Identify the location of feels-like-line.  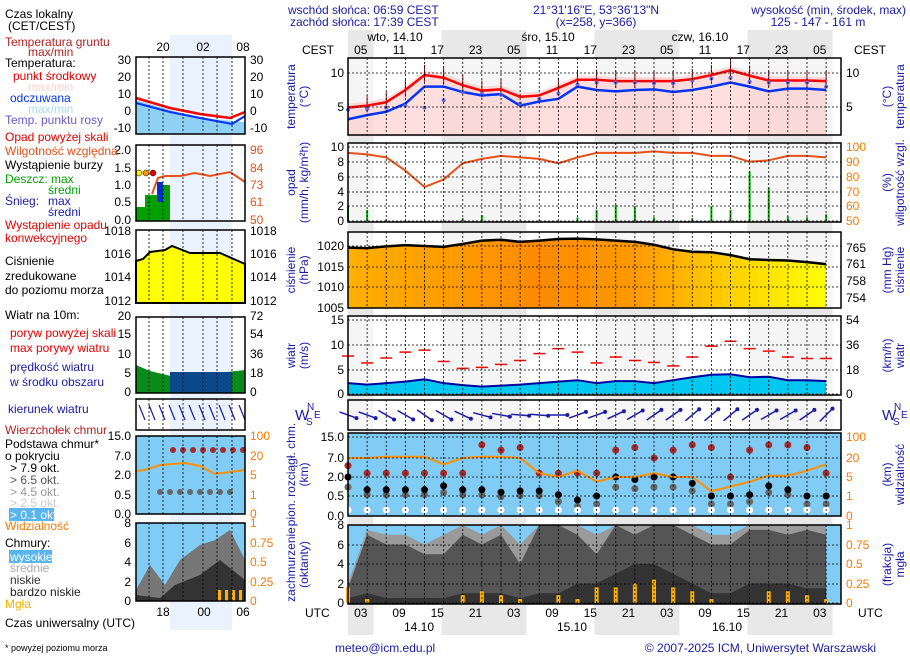
(587, 101).